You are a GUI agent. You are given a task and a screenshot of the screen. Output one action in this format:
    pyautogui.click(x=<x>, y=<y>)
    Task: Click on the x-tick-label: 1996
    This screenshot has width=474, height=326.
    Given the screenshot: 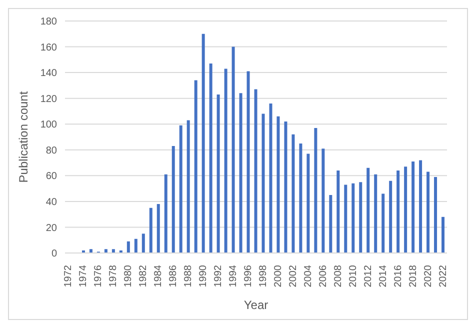 What is the action you would take?
    pyautogui.click(x=248, y=276)
    